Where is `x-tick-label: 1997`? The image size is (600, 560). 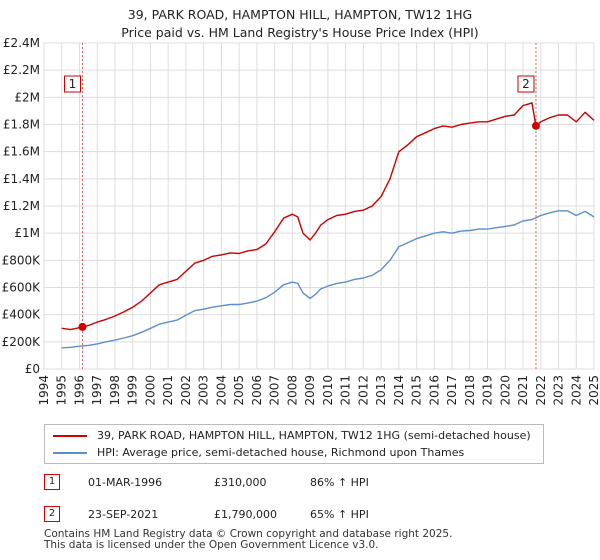 x-tick-label: 1997 is located at coordinates (97, 390).